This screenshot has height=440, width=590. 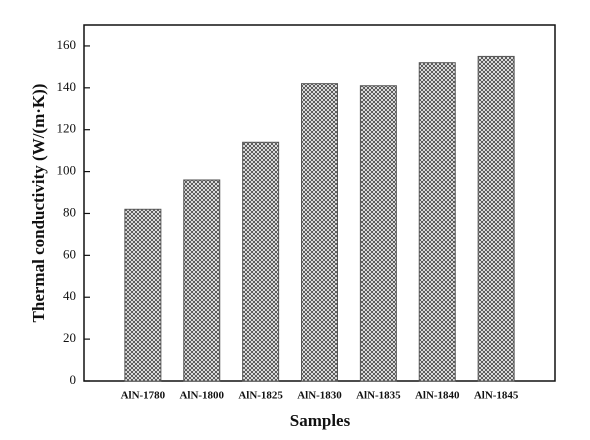 I want to click on x-tick-label: AlN-1830, so click(x=319, y=396).